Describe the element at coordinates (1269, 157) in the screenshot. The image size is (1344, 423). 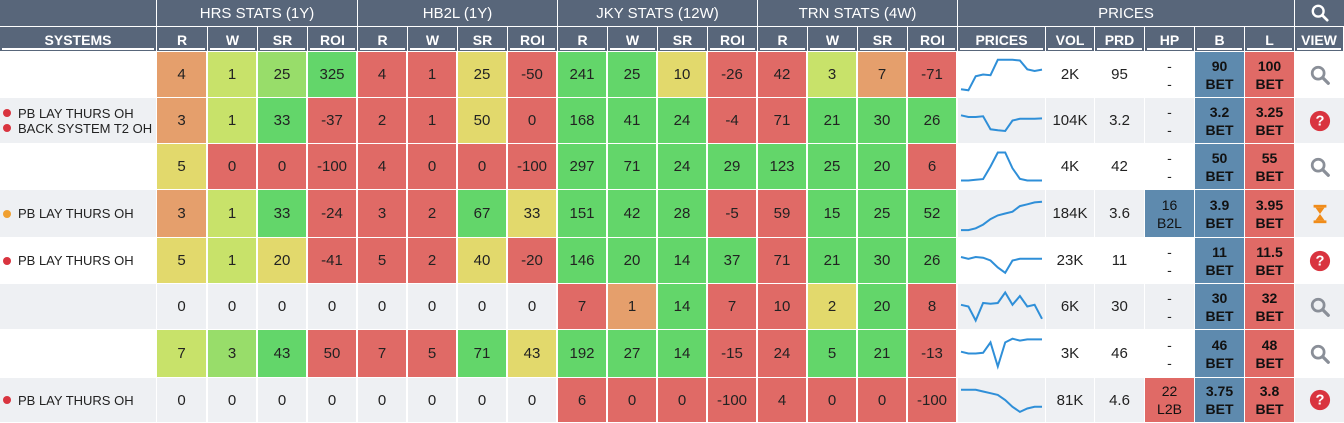
I see `l-price-top: 55` at that location.